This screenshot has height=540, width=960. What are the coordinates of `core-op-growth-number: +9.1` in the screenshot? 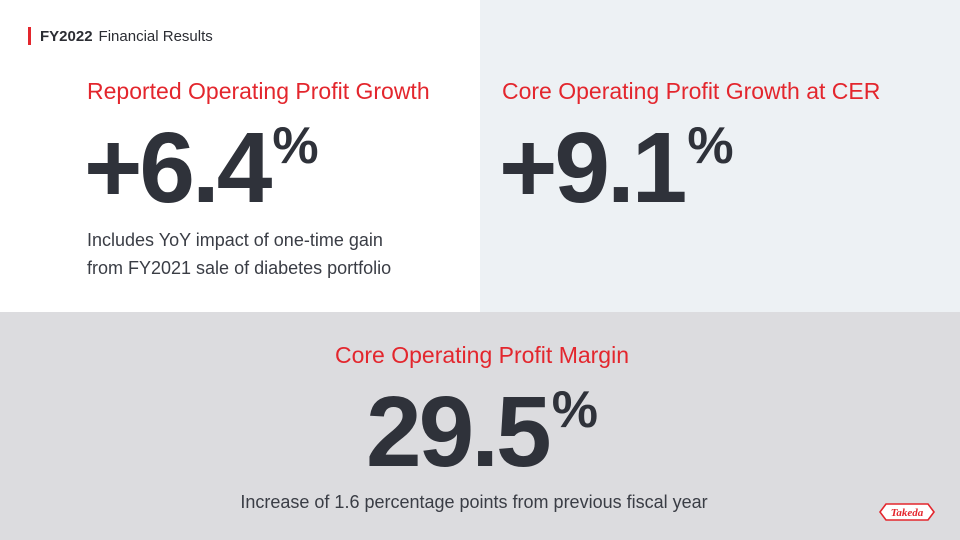 It's located at (593, 168).